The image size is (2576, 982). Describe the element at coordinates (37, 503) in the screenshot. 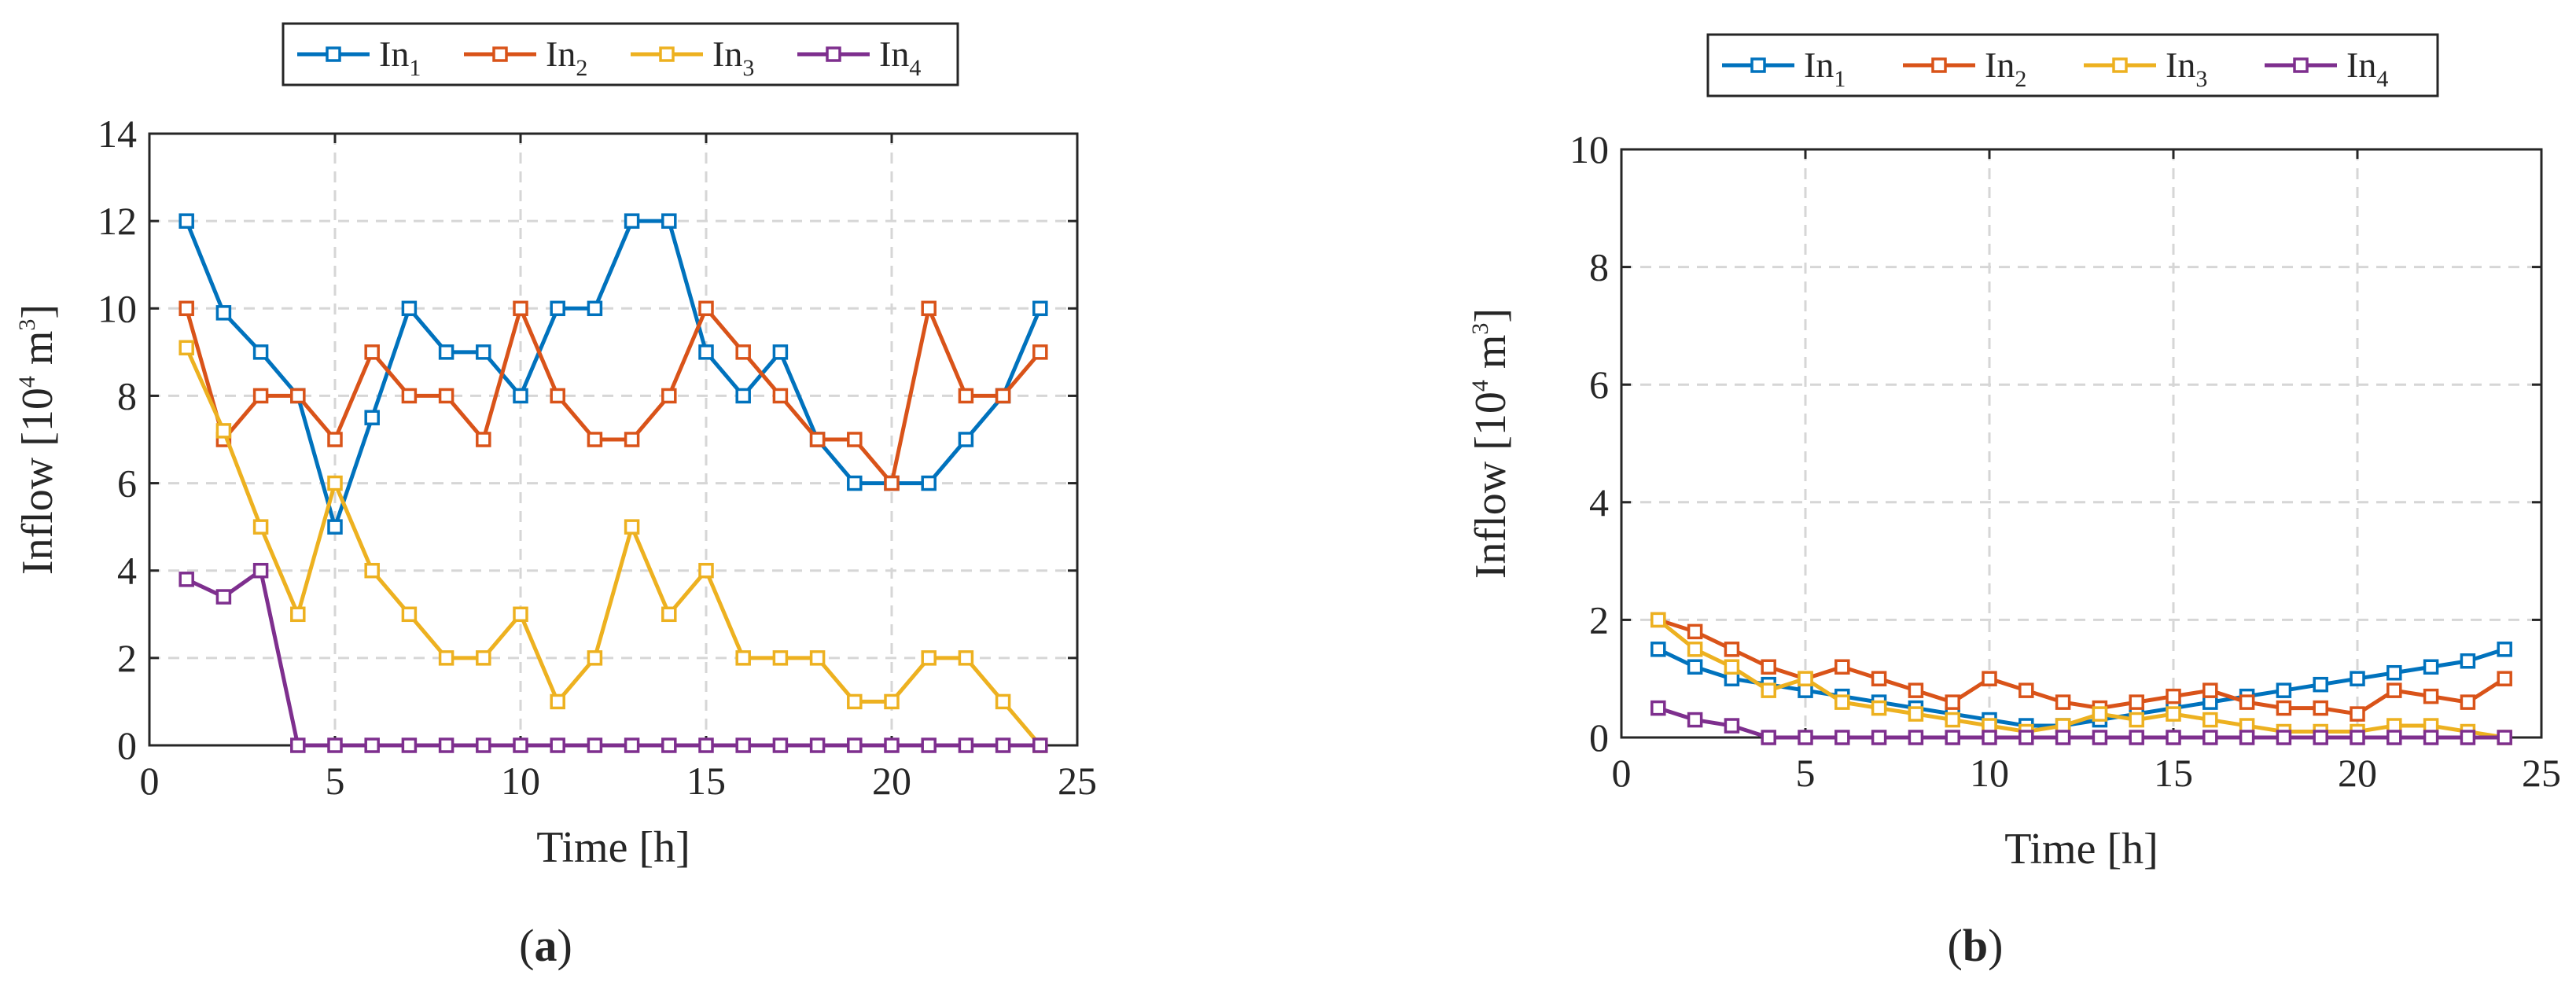

I see `y-axis-label-text: Inflow [` at that location.